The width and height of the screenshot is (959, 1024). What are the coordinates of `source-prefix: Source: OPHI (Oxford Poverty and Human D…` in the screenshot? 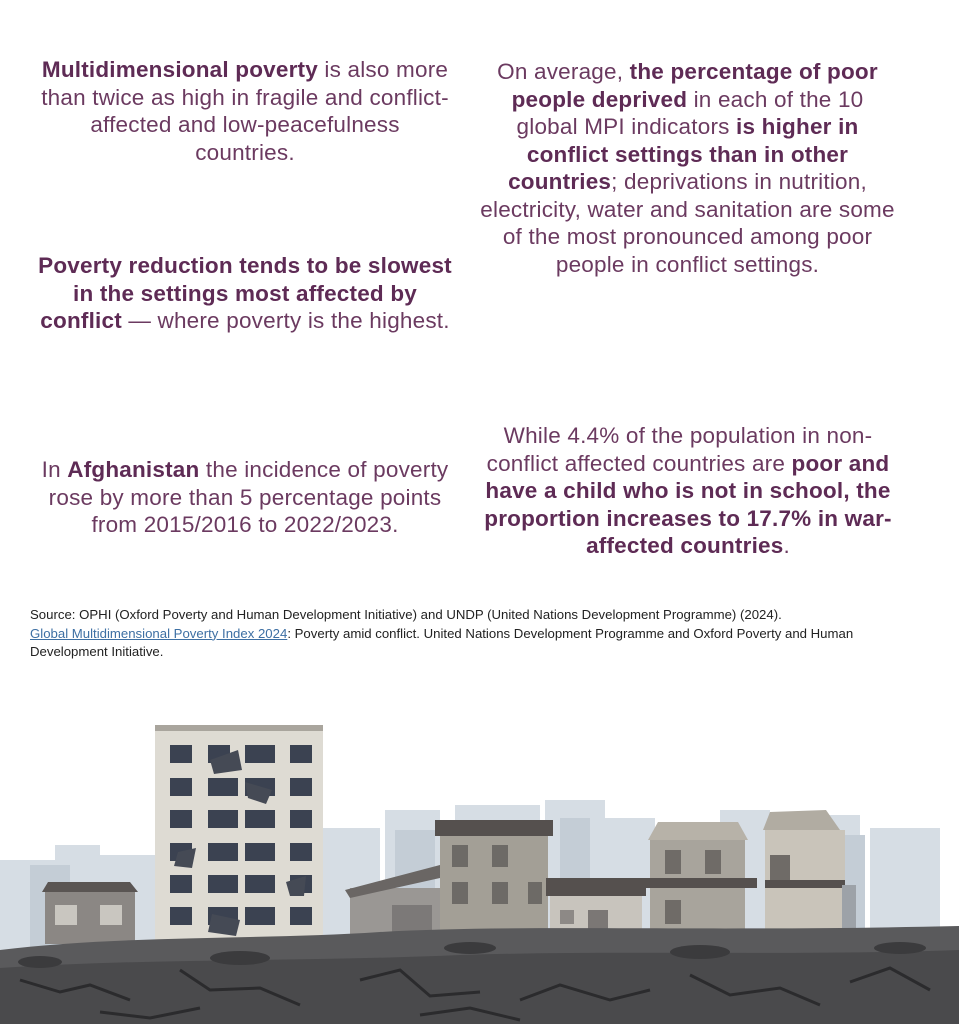 It's located at (406, 614).